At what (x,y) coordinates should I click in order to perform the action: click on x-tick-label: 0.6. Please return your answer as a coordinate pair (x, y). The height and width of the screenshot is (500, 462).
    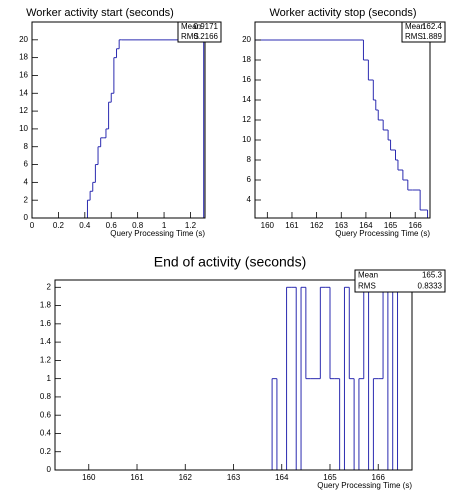
    Looking at the image, I should click on (112, 225).